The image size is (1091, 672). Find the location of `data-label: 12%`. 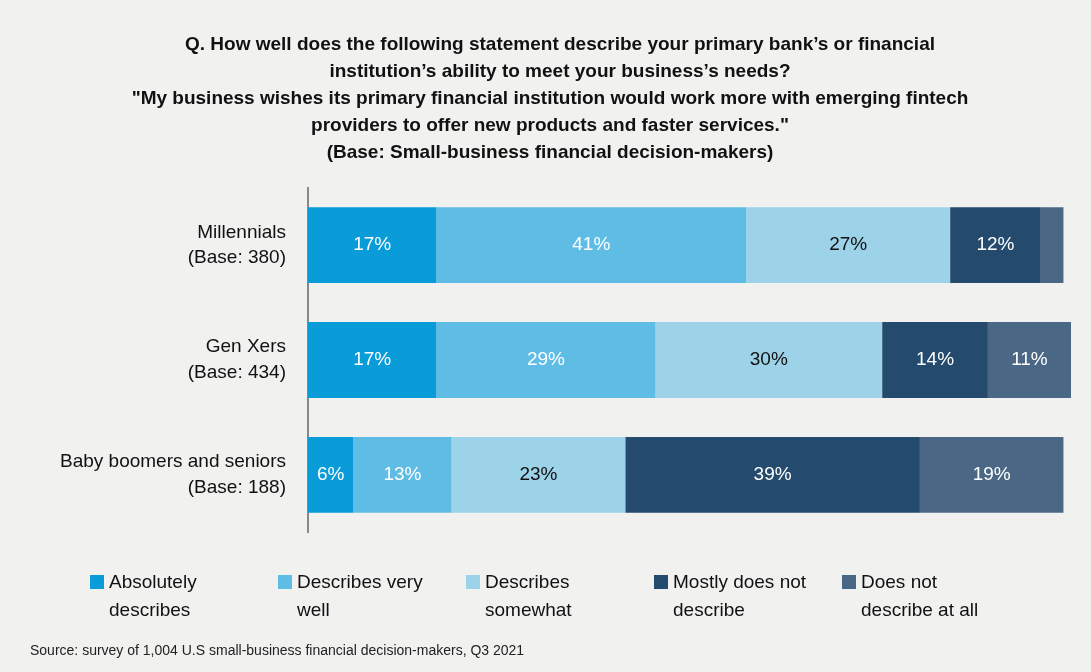

data-label: 12% is located at coordinates (995, 244).